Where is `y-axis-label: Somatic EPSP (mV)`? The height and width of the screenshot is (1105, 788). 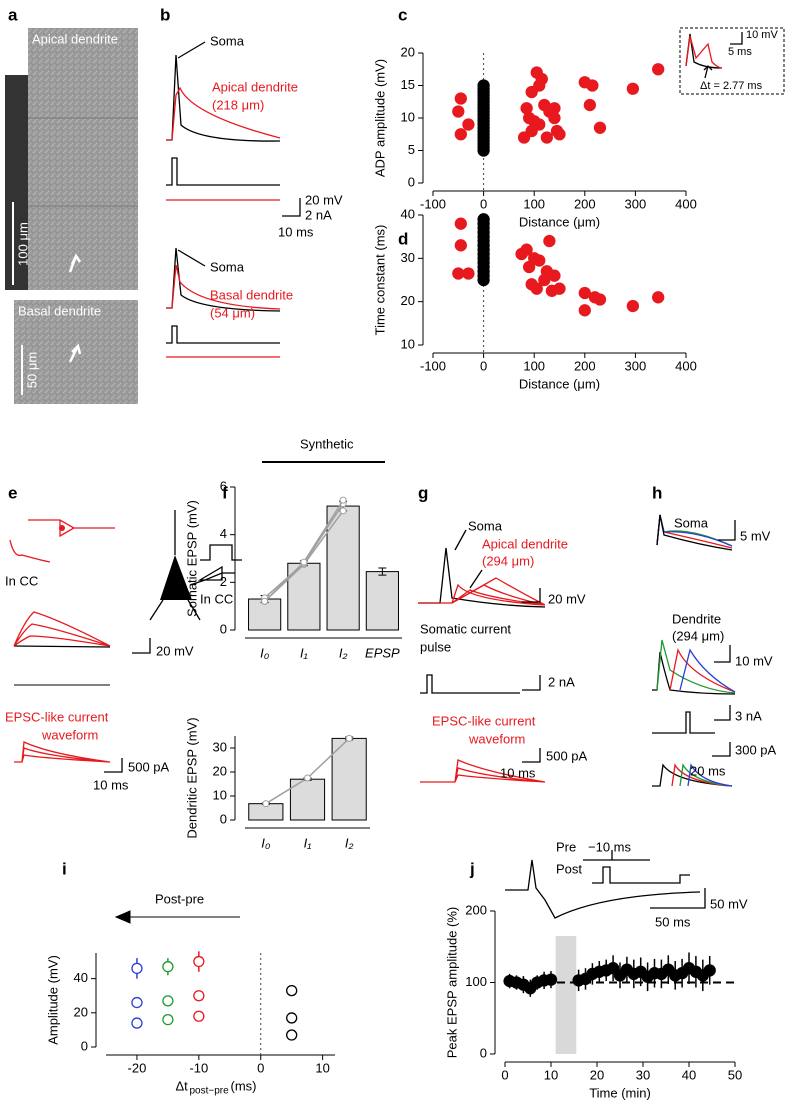 y-axis-label: Somatic EPSP (mV) is located at coordinates (191, 558).